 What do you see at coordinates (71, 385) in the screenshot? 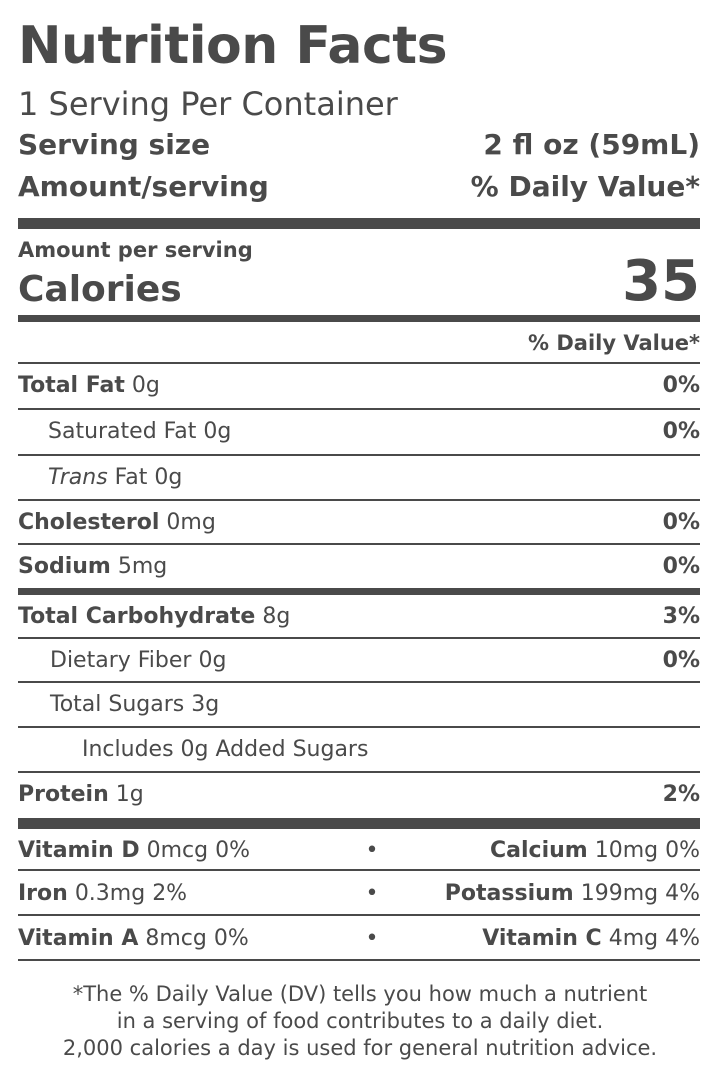
I see `nutrient-name: Total Fat` at bounding box center [71, 385].